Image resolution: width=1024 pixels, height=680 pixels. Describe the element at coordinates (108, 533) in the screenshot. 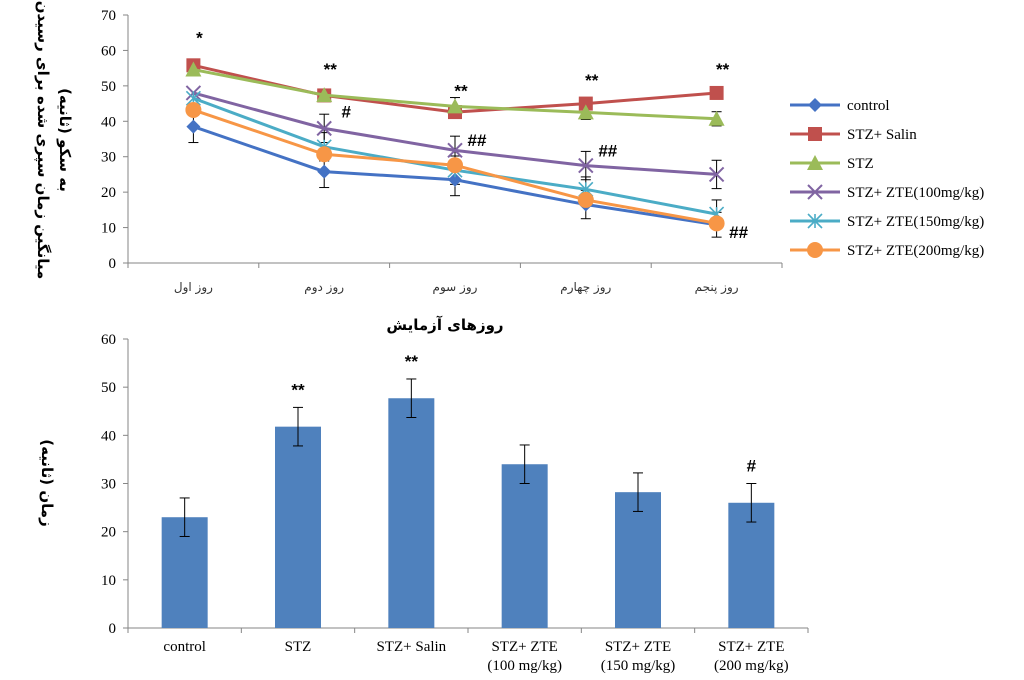

I see `bar-chart-ytick-label: 20` at that location.